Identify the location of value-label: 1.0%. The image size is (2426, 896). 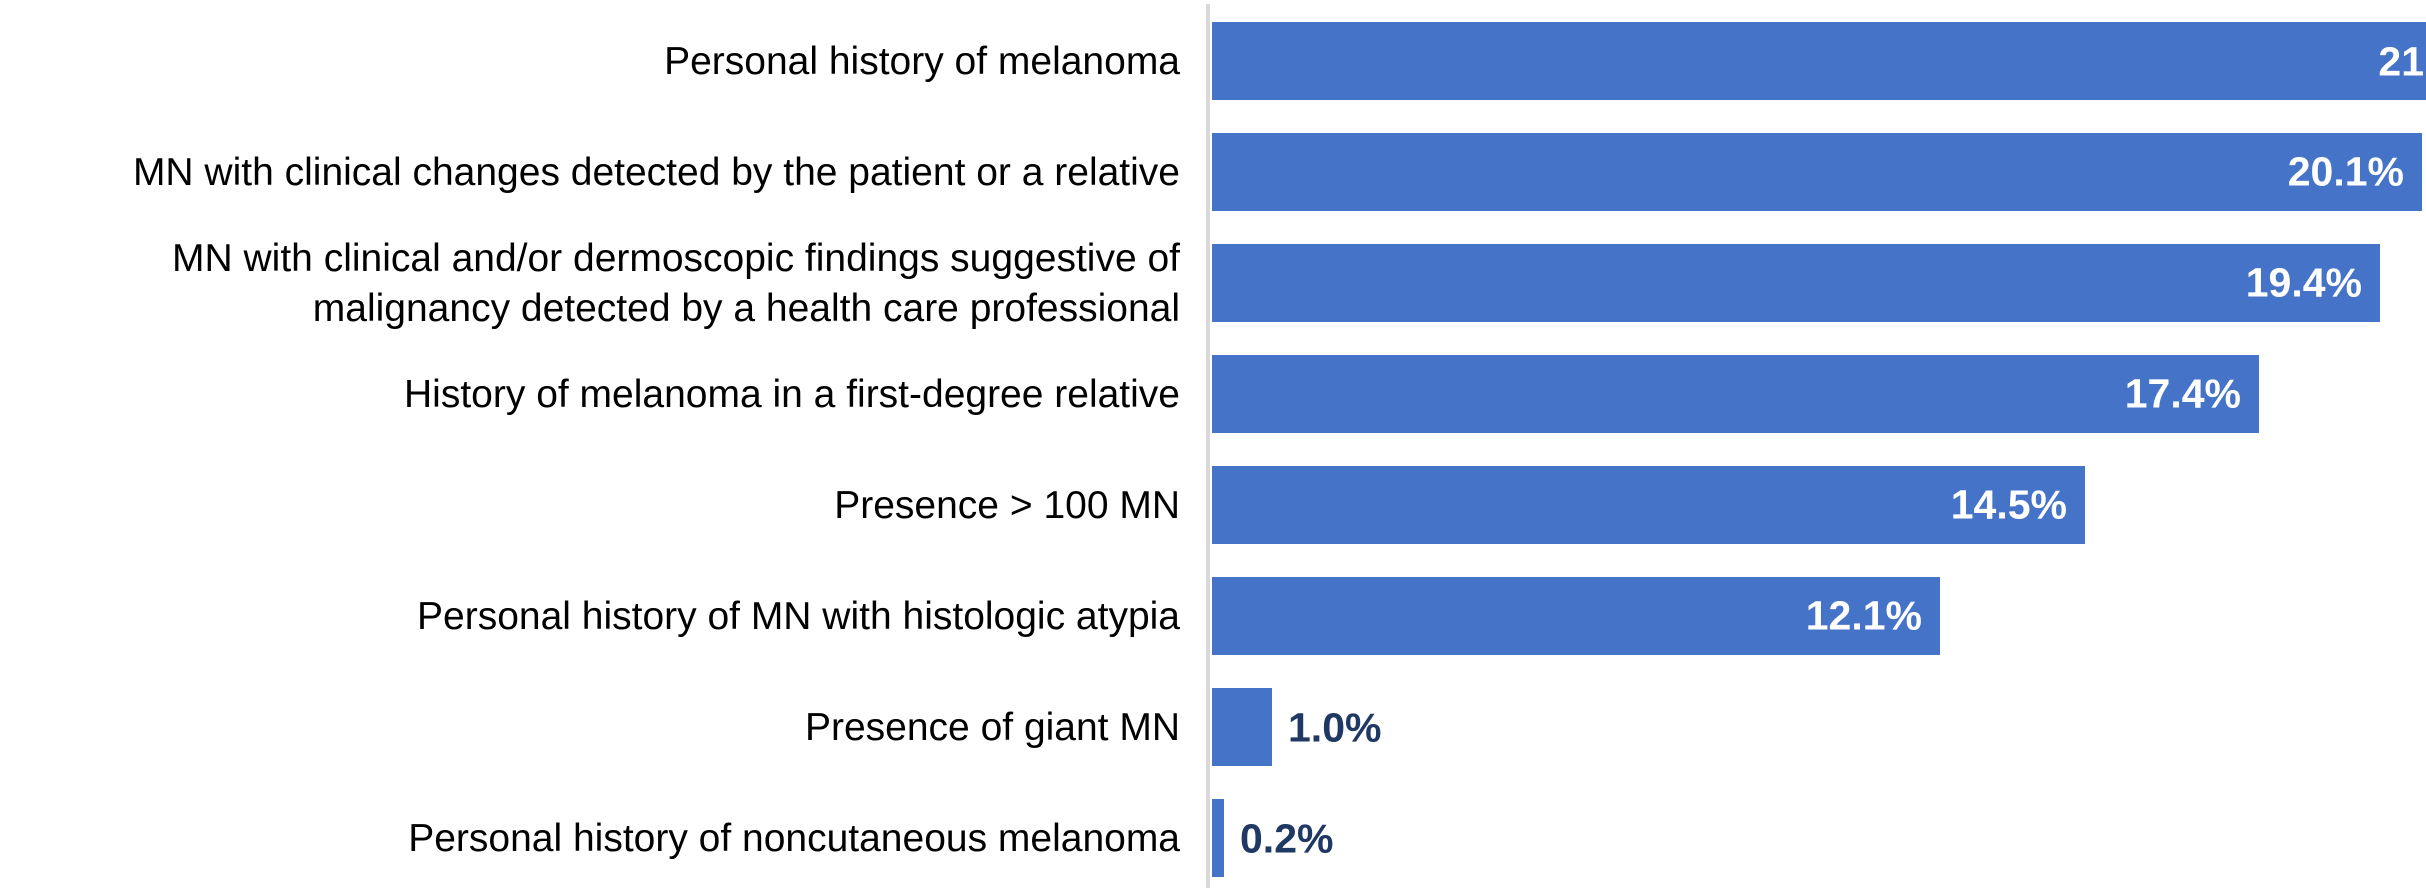
(1335, 727).